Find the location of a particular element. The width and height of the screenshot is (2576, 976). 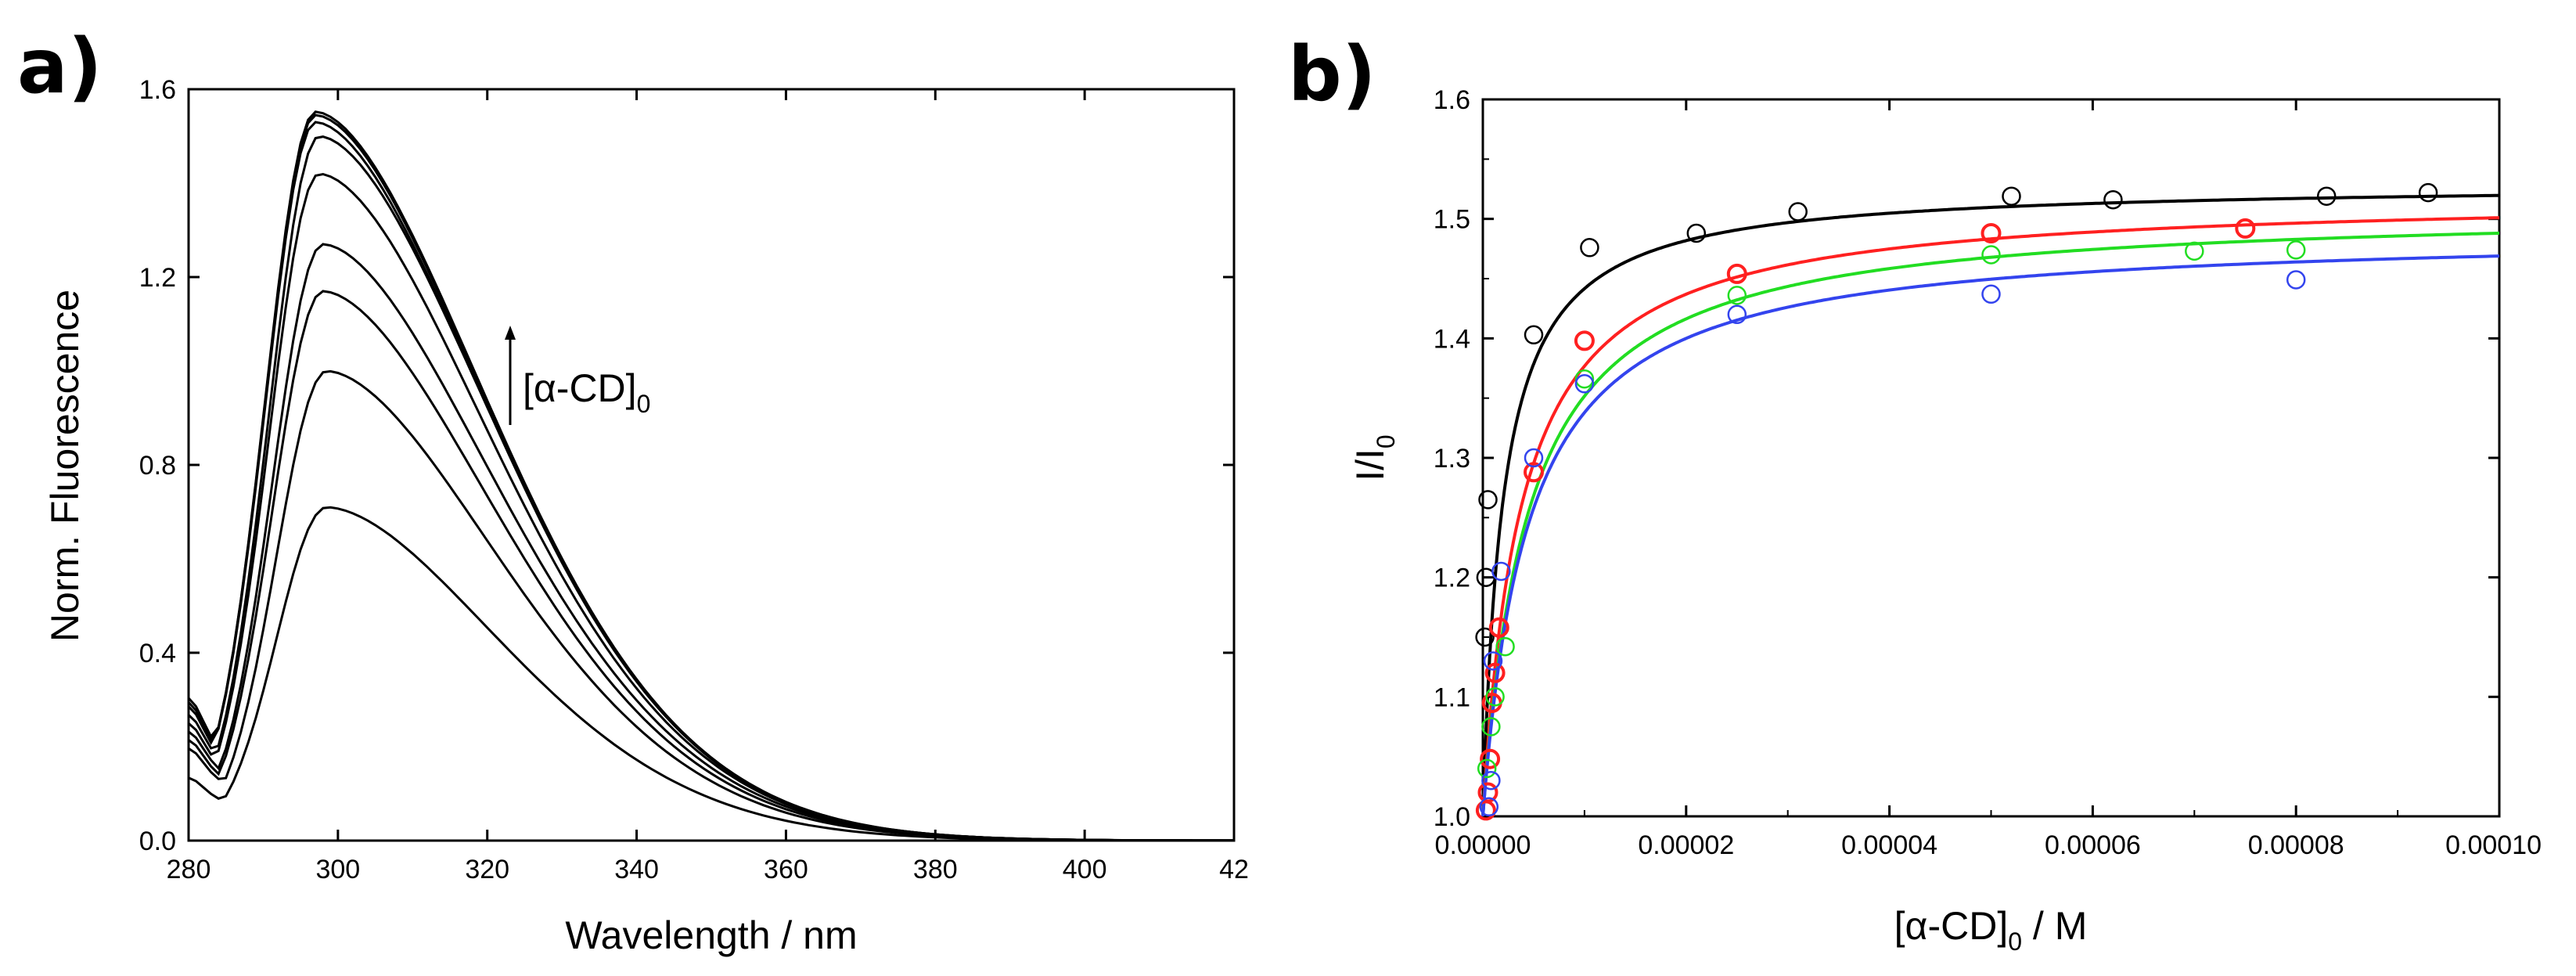

y-tick-label: 1.5 is located at coordinates (1452, 220).